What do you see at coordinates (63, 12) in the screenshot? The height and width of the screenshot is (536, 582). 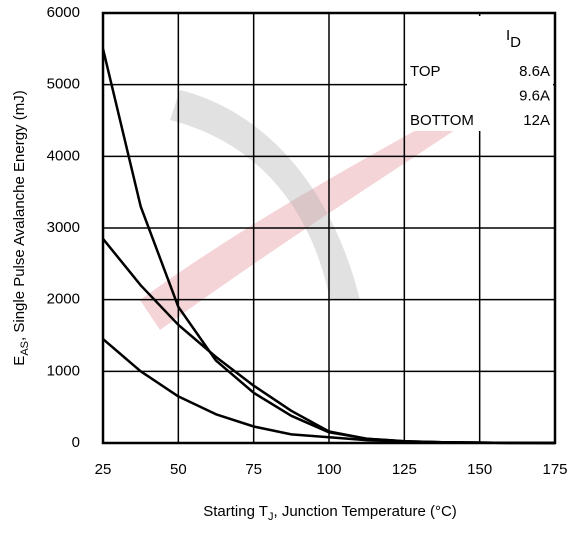 I see `y-tick-label: 6000` at bounding box center [63, 12].